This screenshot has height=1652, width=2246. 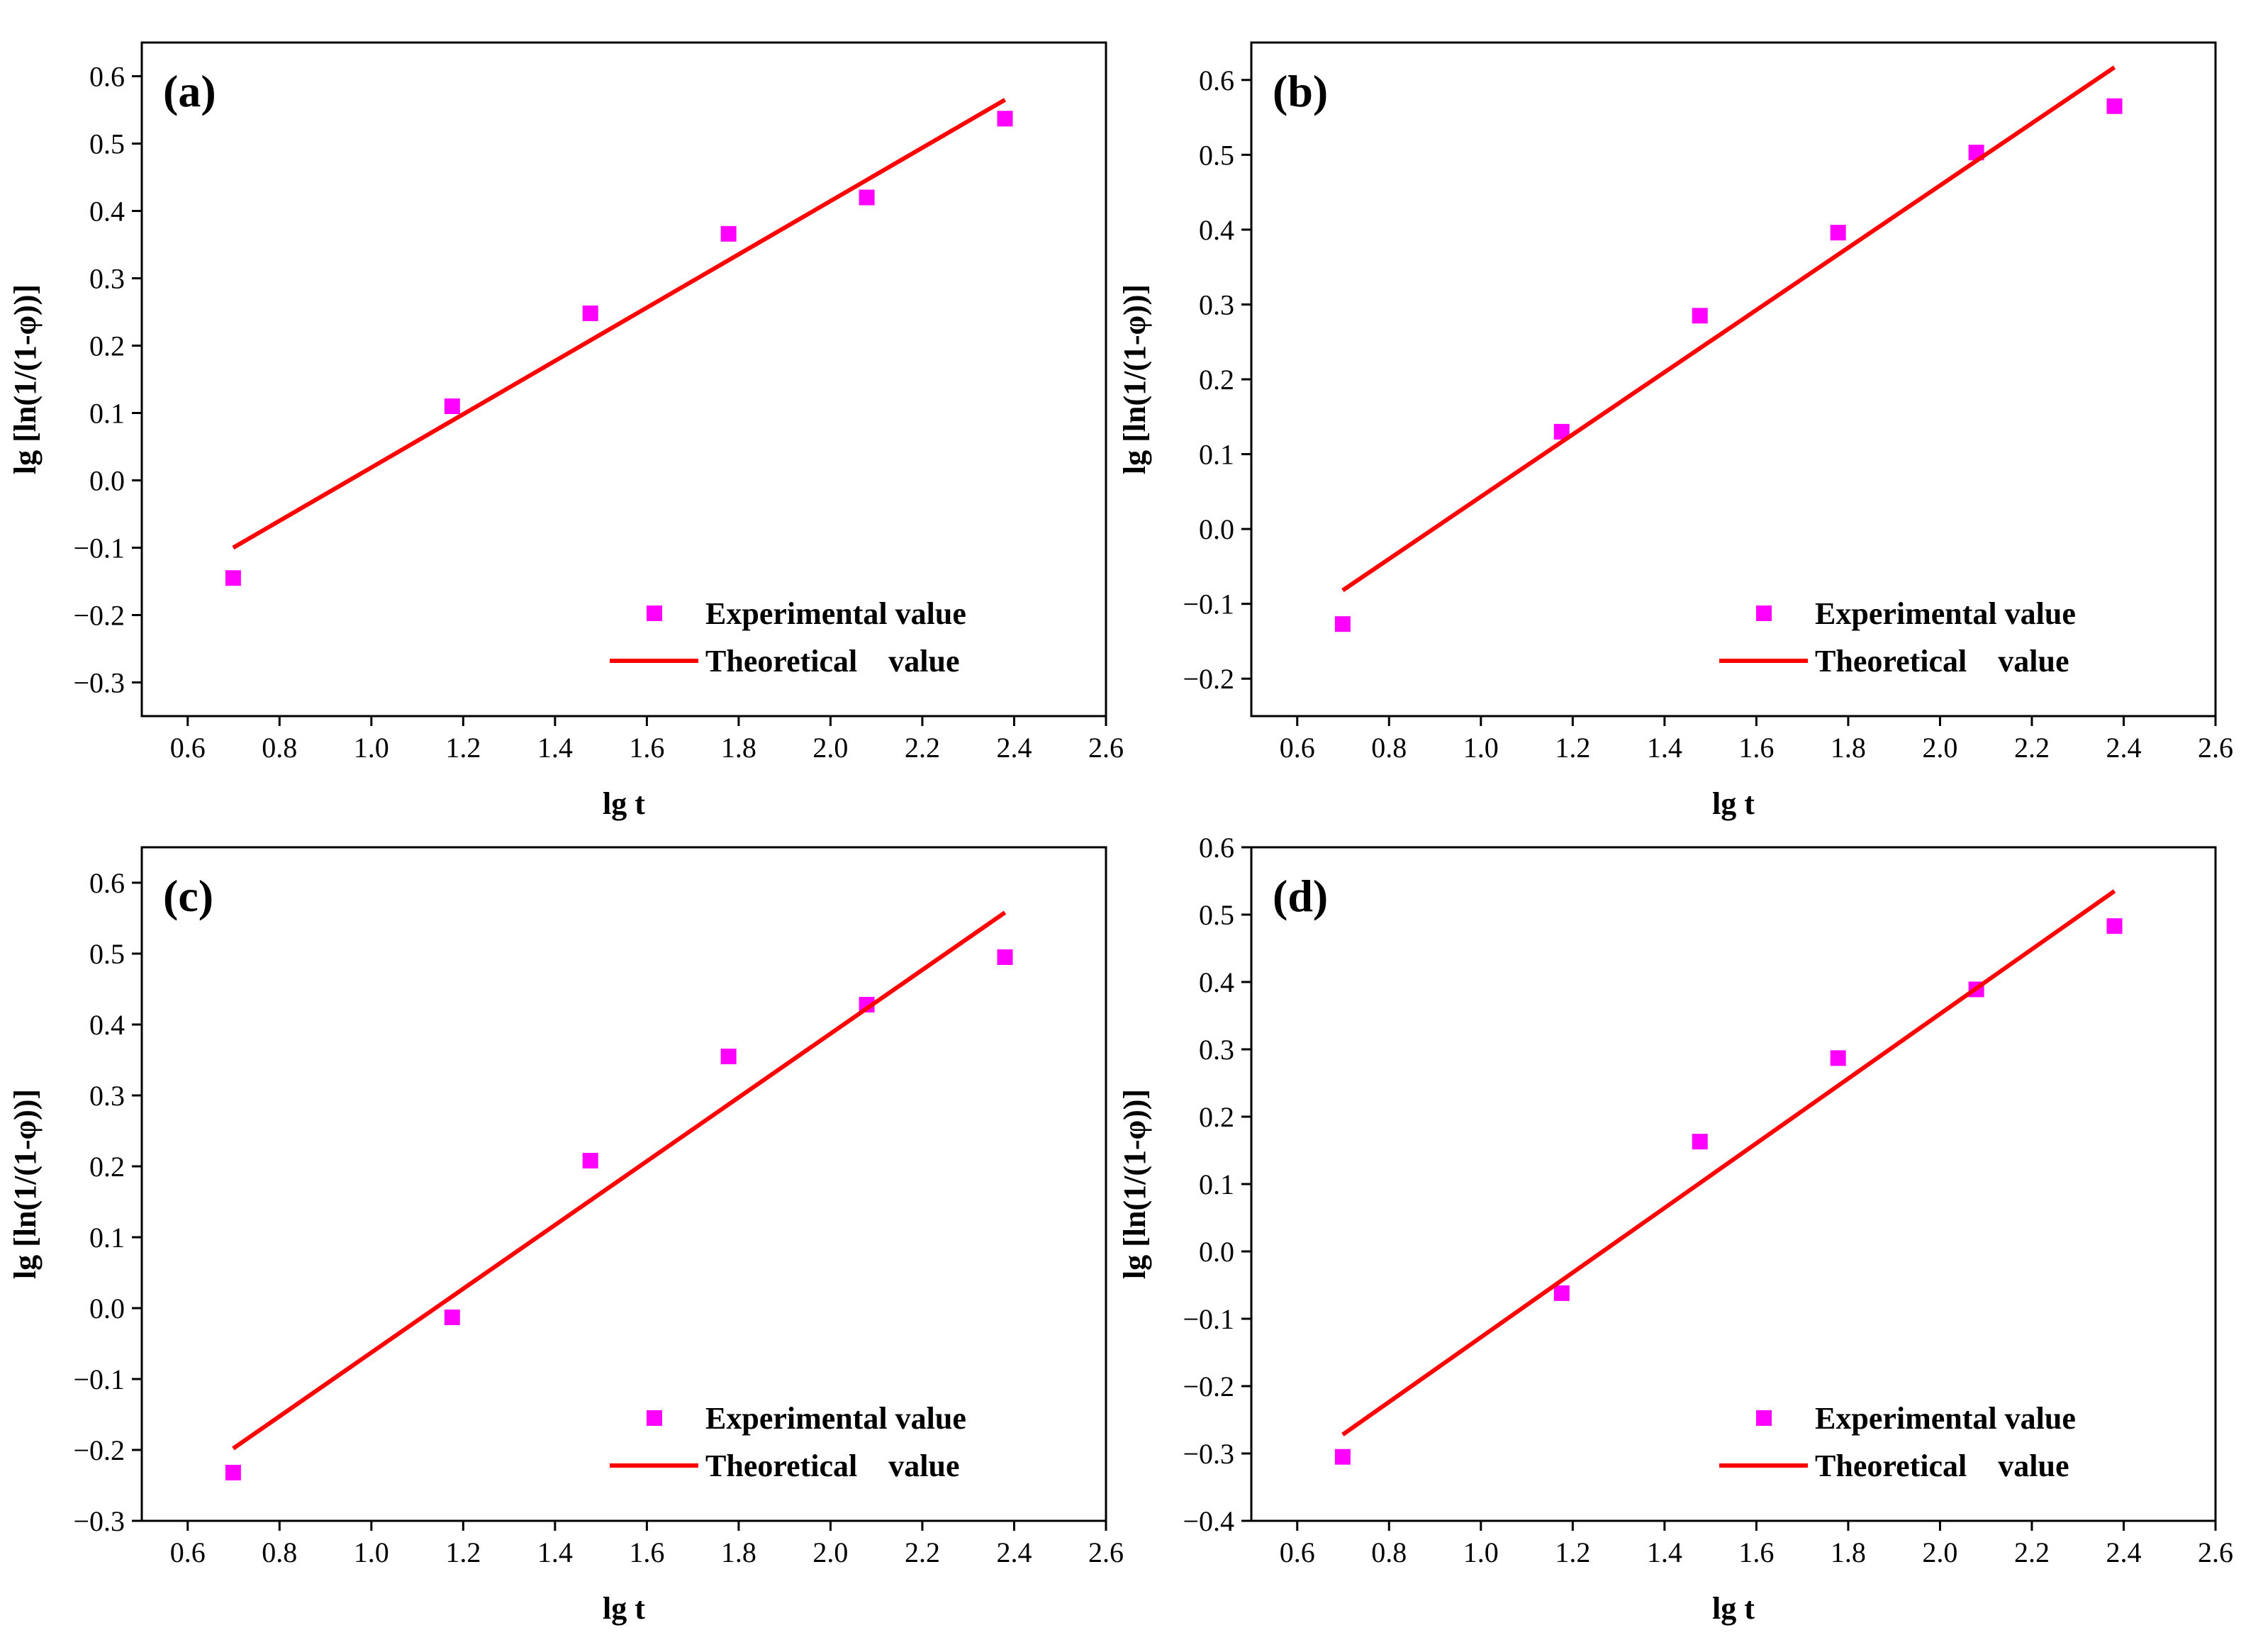 I want to click on panel-label: (d), so click(x=1300, y=896).